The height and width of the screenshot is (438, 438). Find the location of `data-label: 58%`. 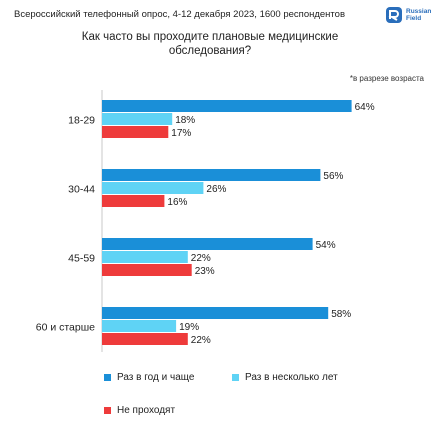

data-label: 58% is located at coordinates (341, 314).